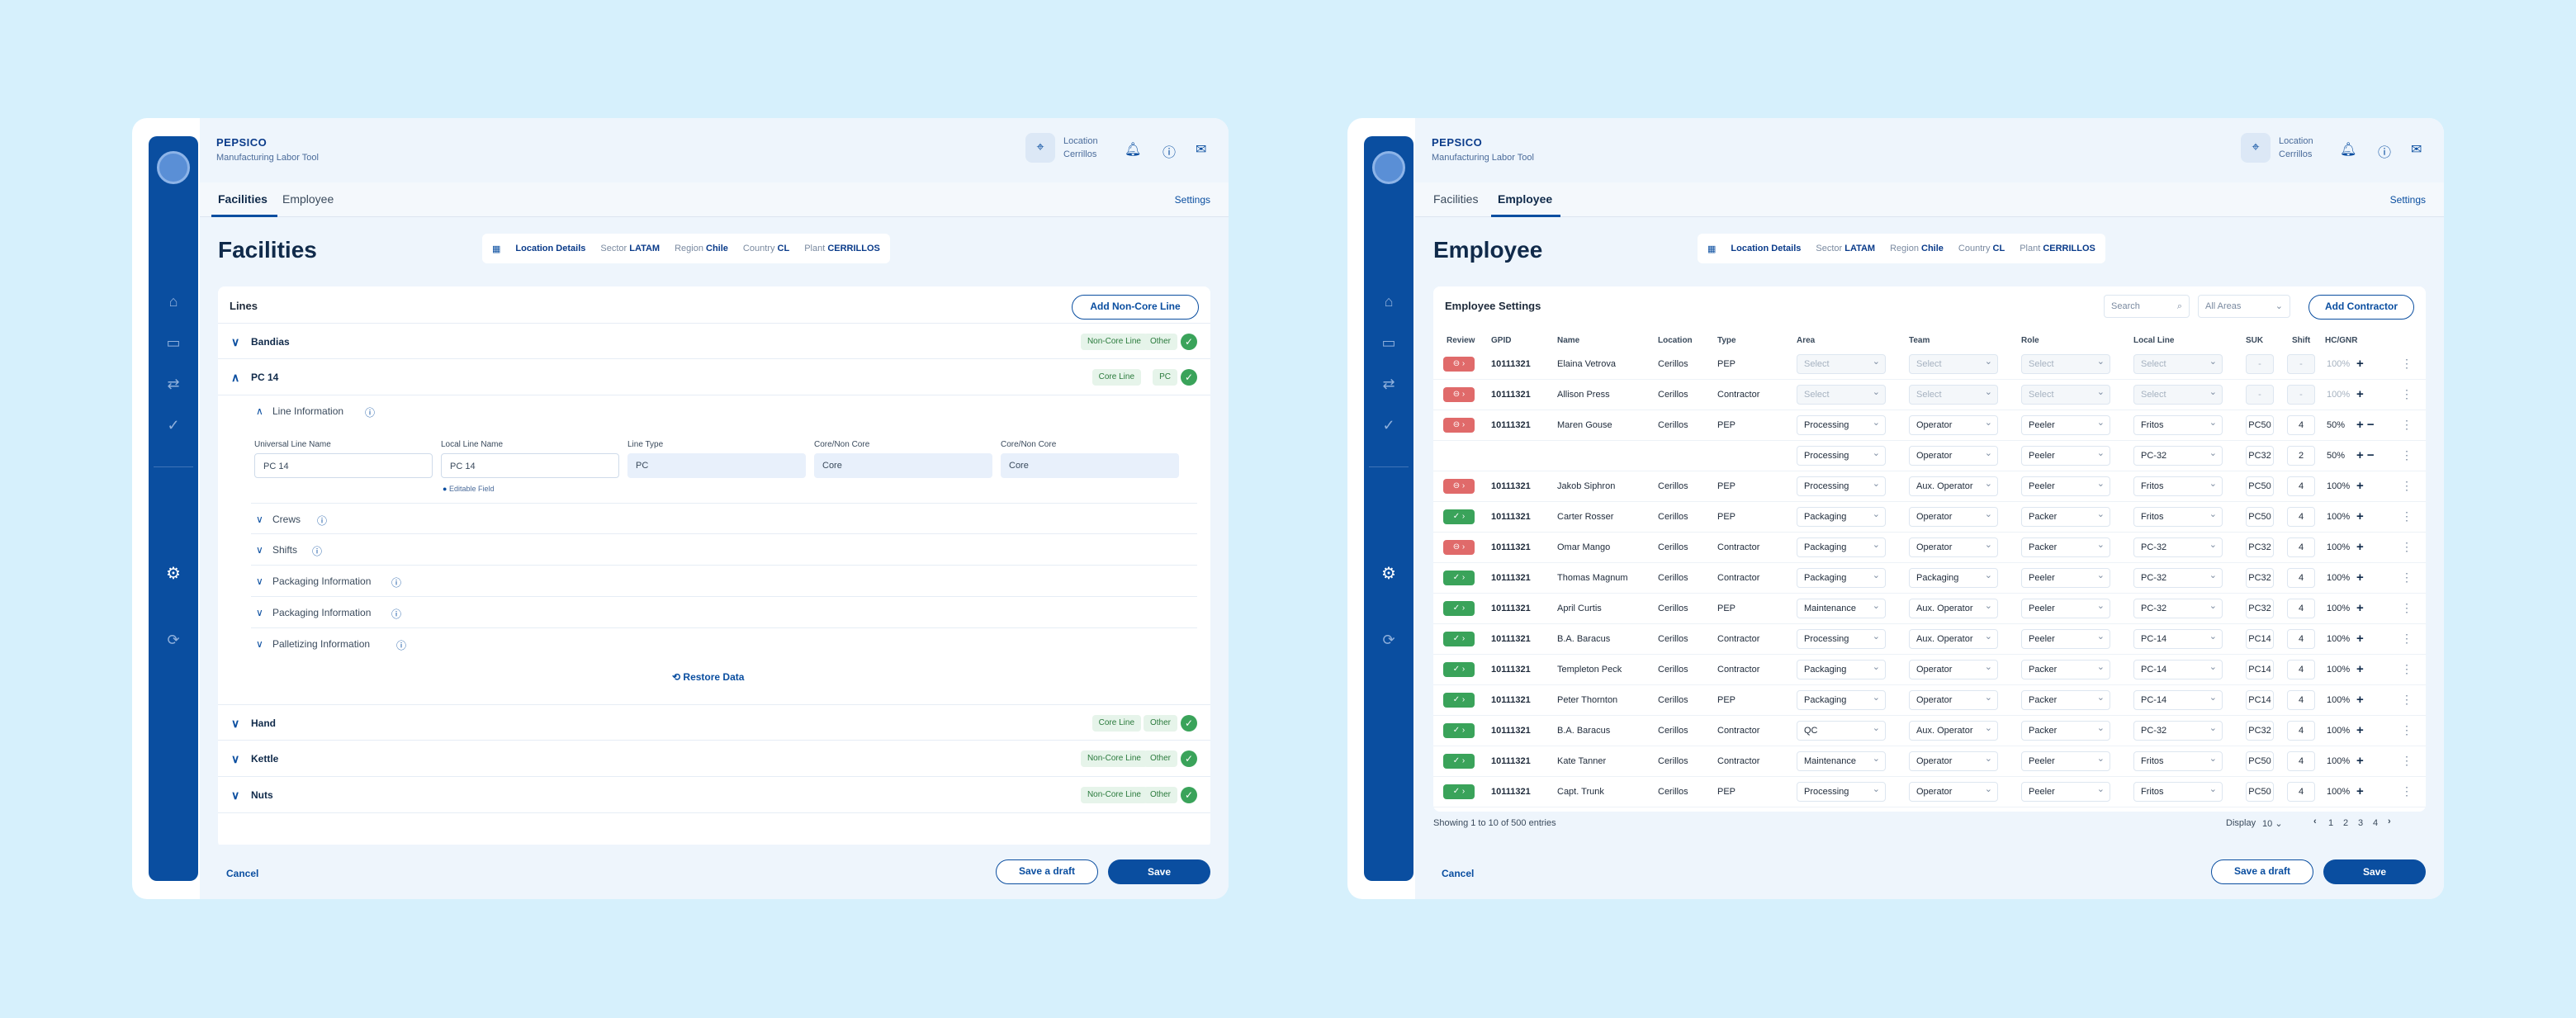 This screenshot has height=1018, width=2576. I want to click on section-crews: ∨ Crews ⓘ, so click(724, 518).